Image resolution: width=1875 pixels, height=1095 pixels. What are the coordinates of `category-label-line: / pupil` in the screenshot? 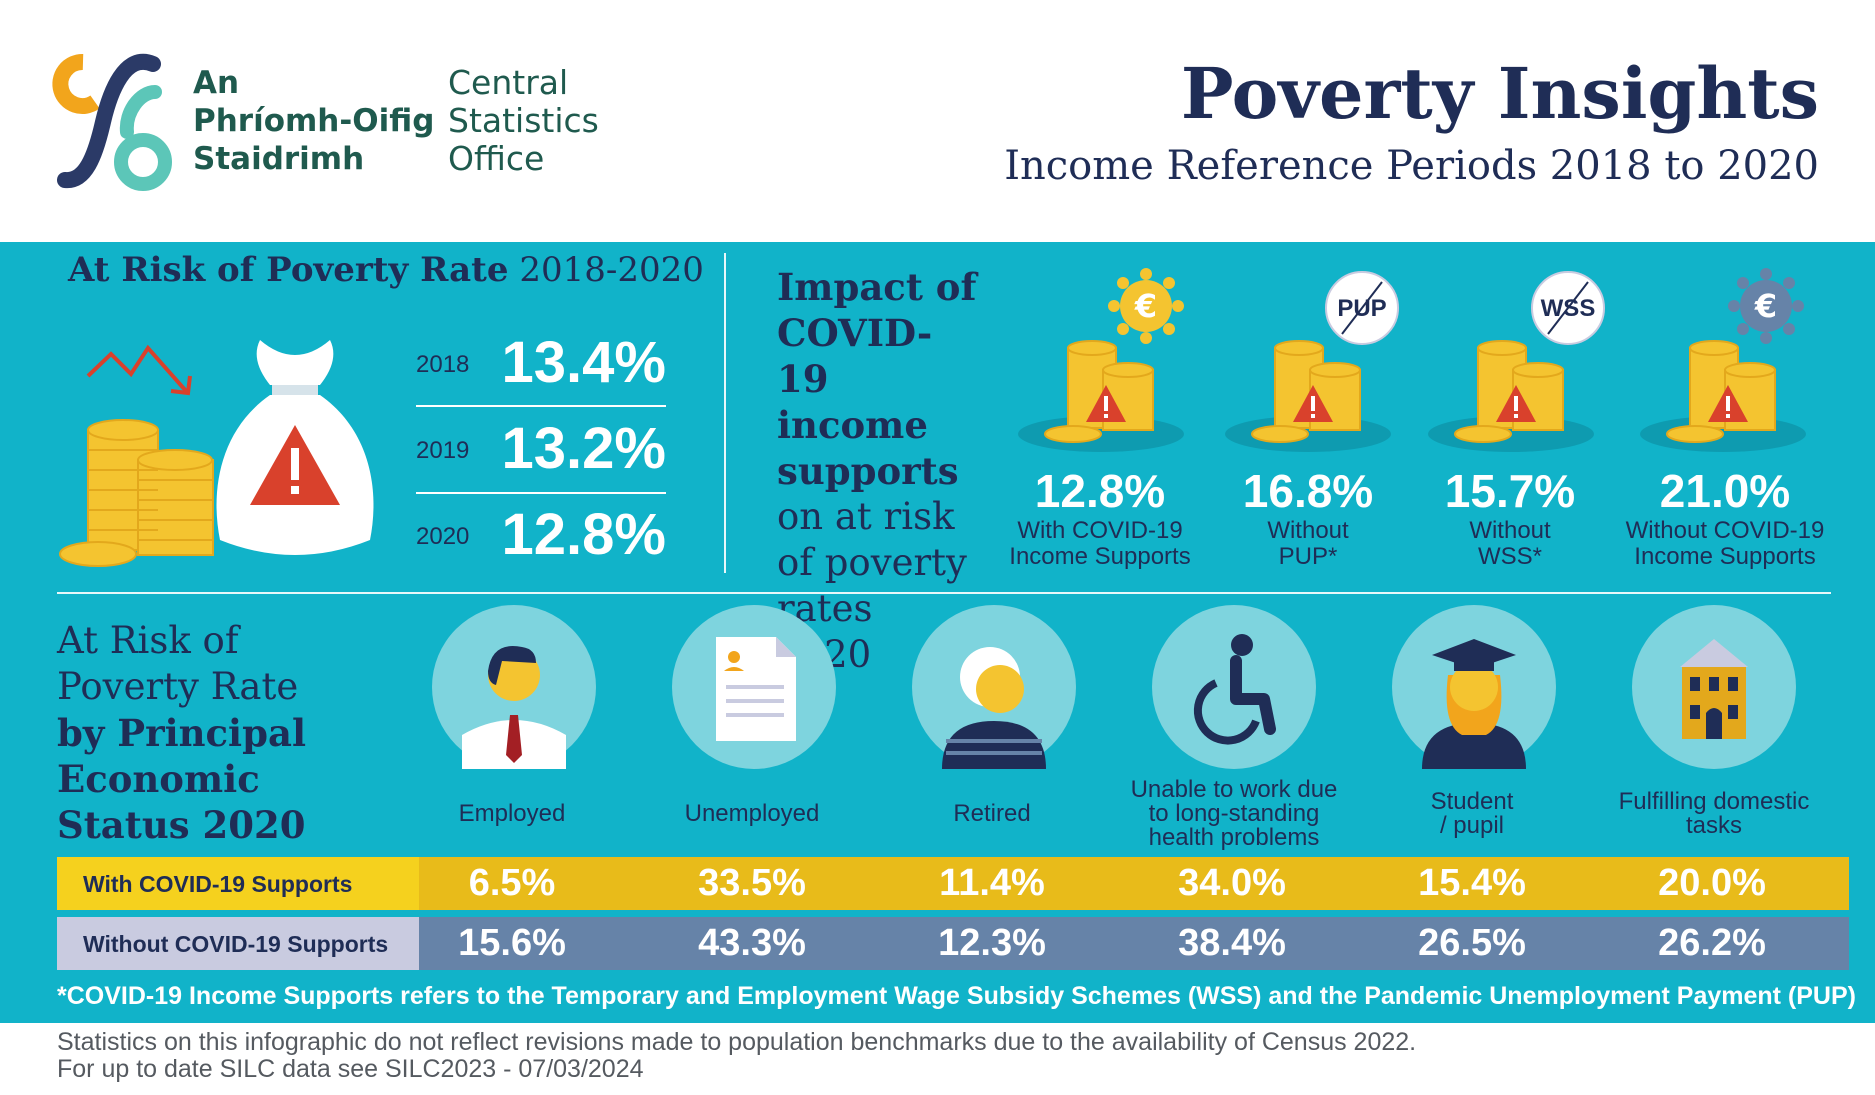 It's located at (1472, 825).